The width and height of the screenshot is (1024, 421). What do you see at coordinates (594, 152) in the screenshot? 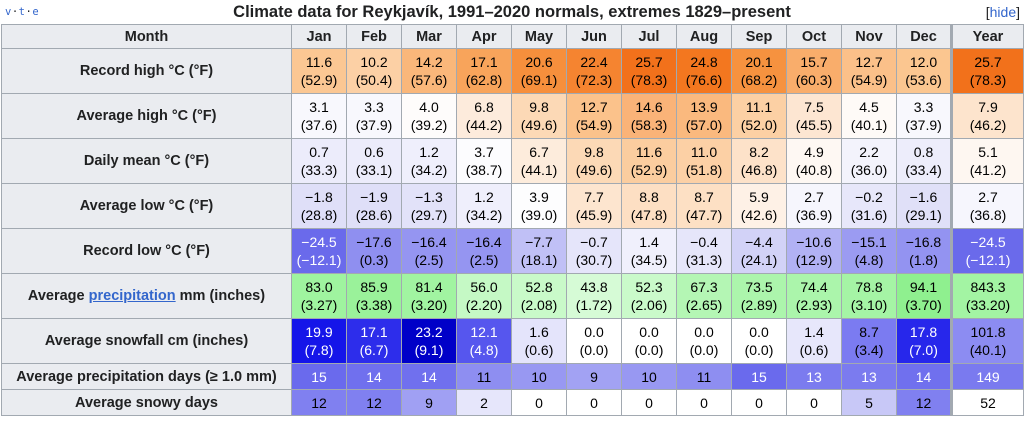
I see `cell-metric-value: 9.8` at bounding box center [594, 152].